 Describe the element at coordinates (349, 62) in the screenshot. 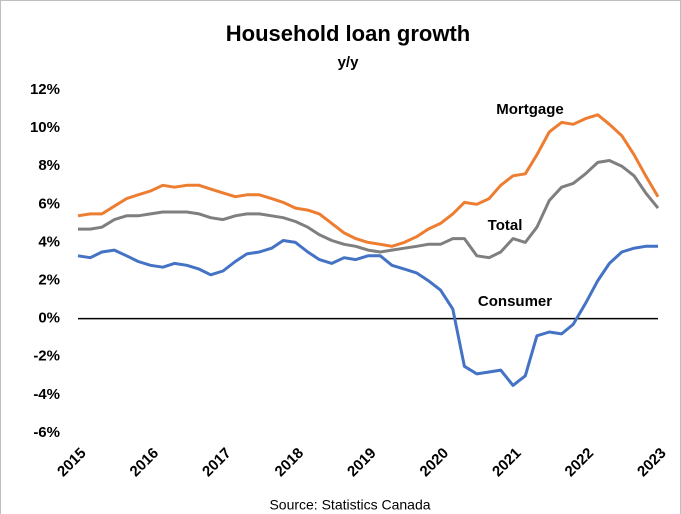

I see `chart-subtitle: y/y` at that location.